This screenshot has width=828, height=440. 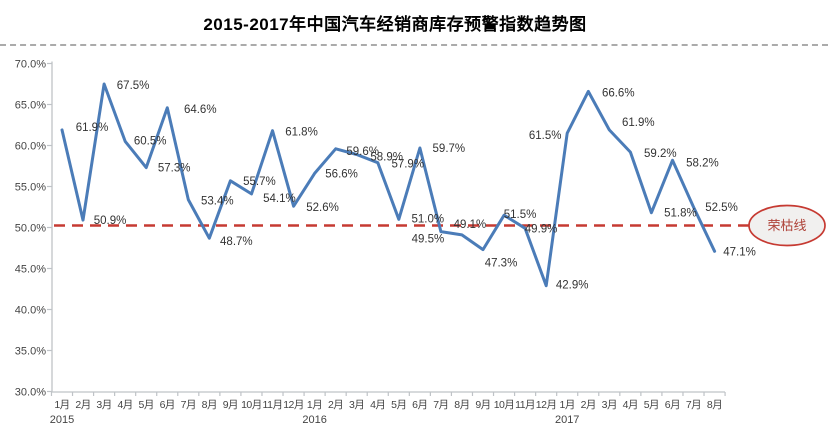 I want to click on y-axis-label: 35.0%, so click(x=30, y=352).